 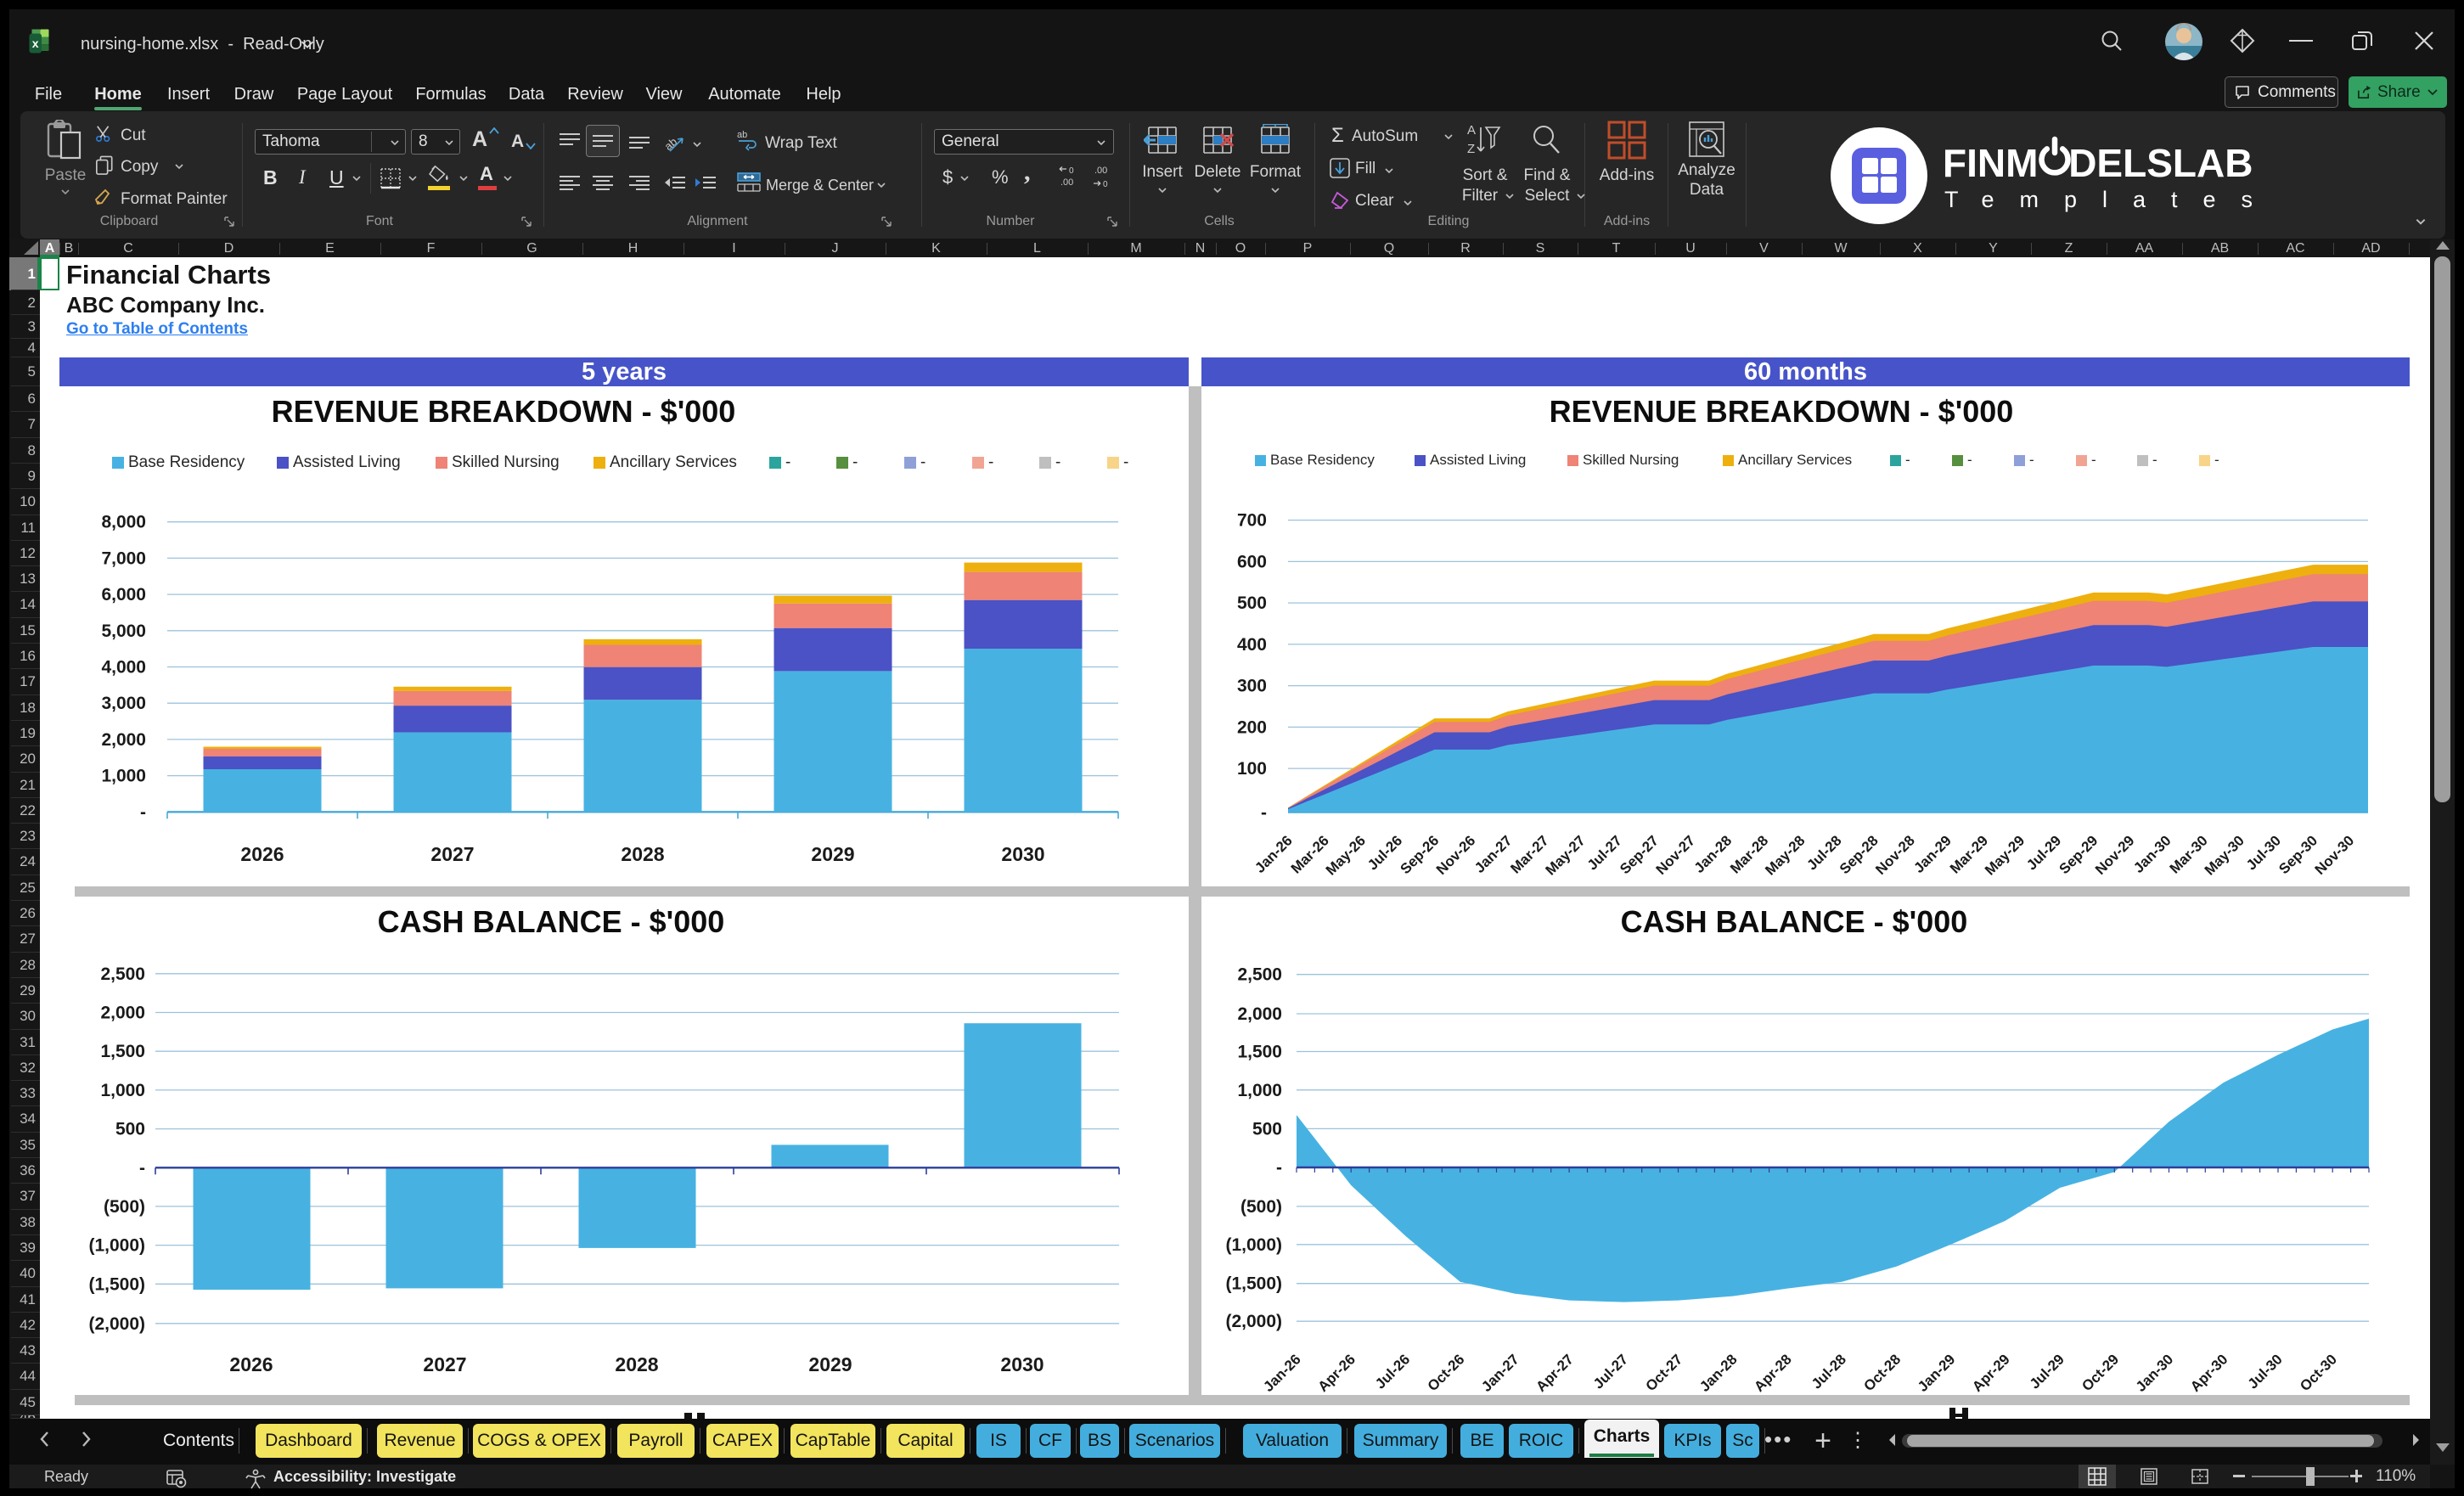 What do you see at coordinates (2298, 854) in the screenshot?
I see `svg-text: Sep-30` at bounding box center [2298, 854].